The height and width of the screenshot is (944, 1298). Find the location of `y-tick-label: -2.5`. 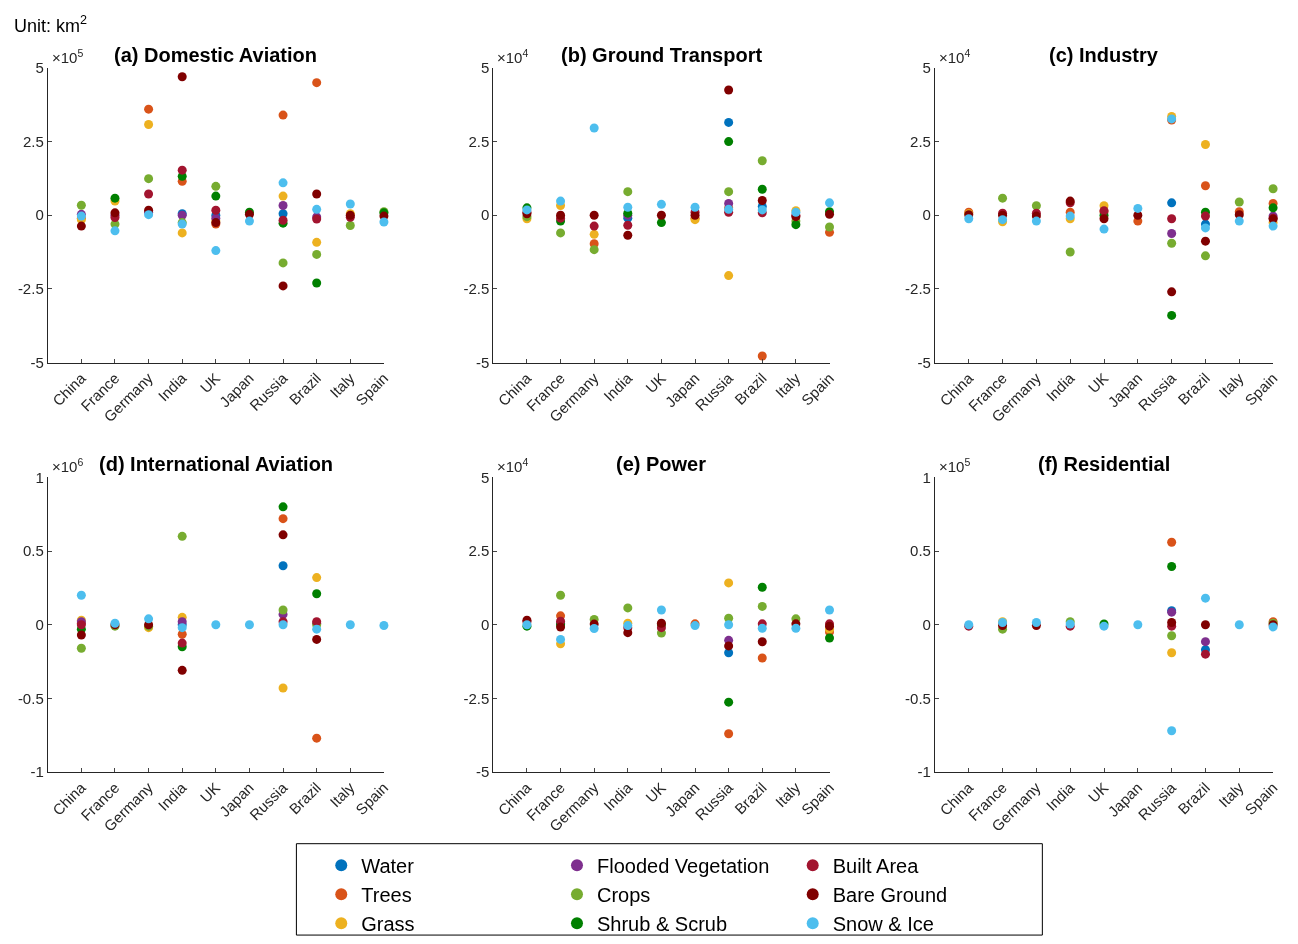

y-tick-label: -2.5 is located at coordinates (476, 698).